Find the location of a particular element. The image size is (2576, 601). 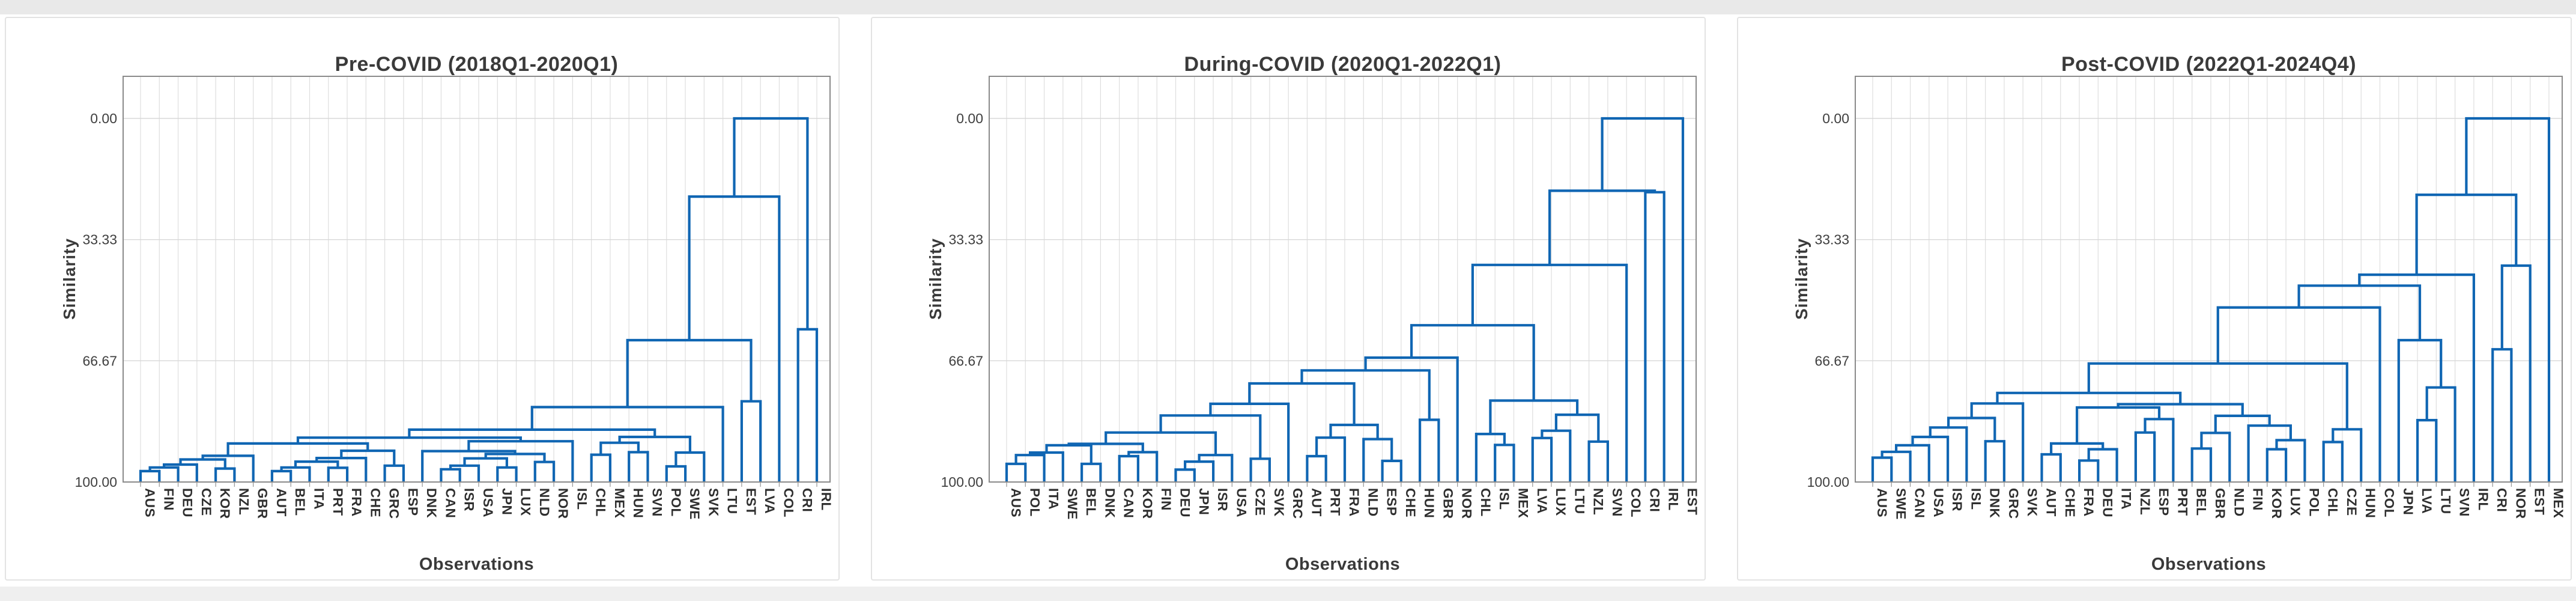

panel-title: Pre-COVID (2018Q1-2020Q1) is located at coordinates (477, 64).